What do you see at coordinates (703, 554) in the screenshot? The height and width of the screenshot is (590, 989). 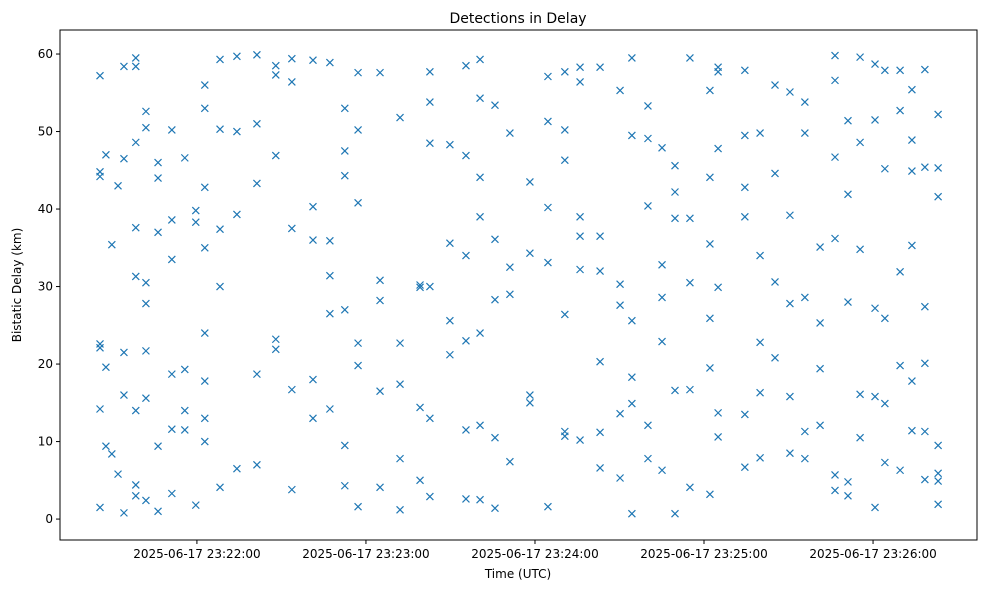 I see `x-tick-label: 2025-06-17 23:25:00` at bounding box center [703, 554].